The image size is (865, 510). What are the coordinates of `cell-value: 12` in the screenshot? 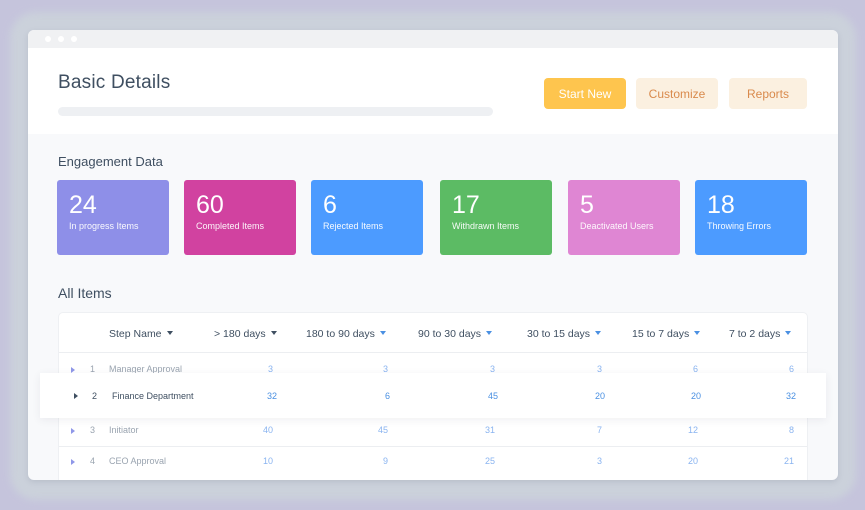 It's located at (692, 430).